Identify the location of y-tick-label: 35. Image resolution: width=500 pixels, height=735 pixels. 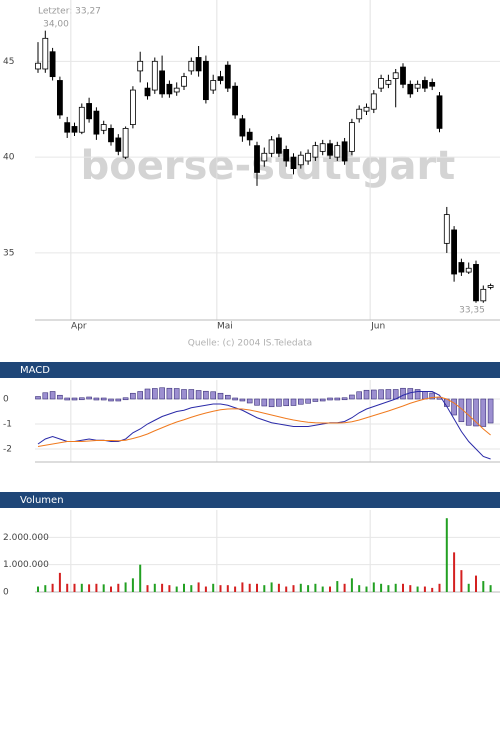
(8, 253).